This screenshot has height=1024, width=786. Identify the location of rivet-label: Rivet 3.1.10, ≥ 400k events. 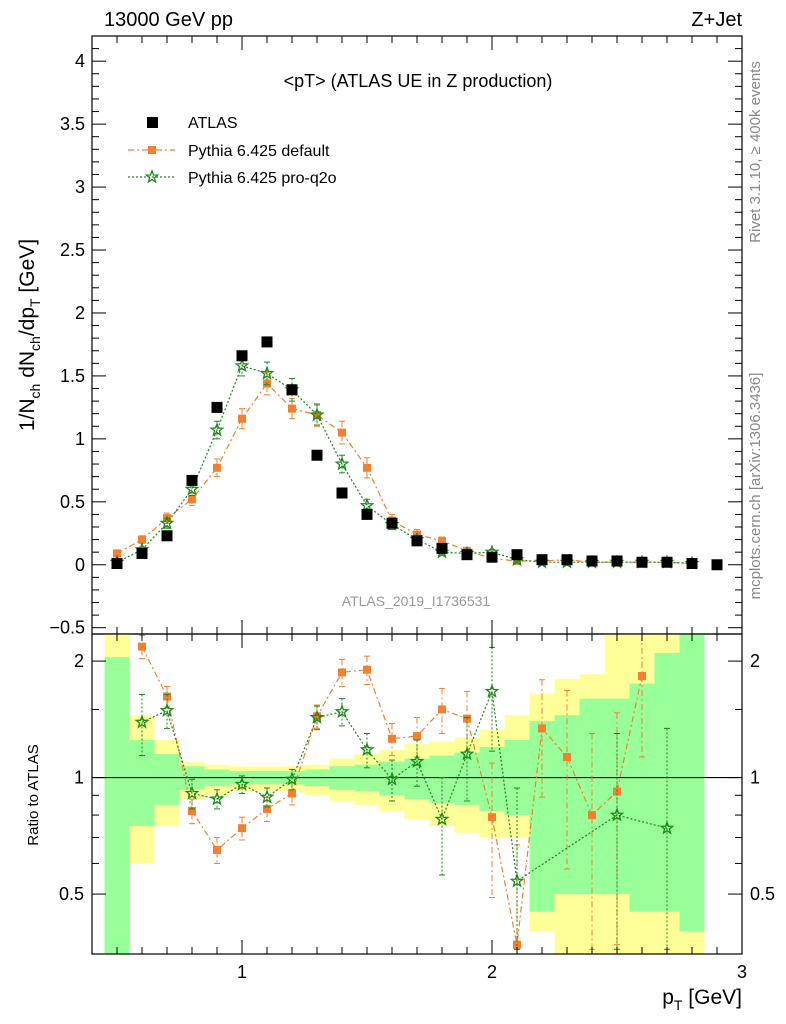
(755, 152).